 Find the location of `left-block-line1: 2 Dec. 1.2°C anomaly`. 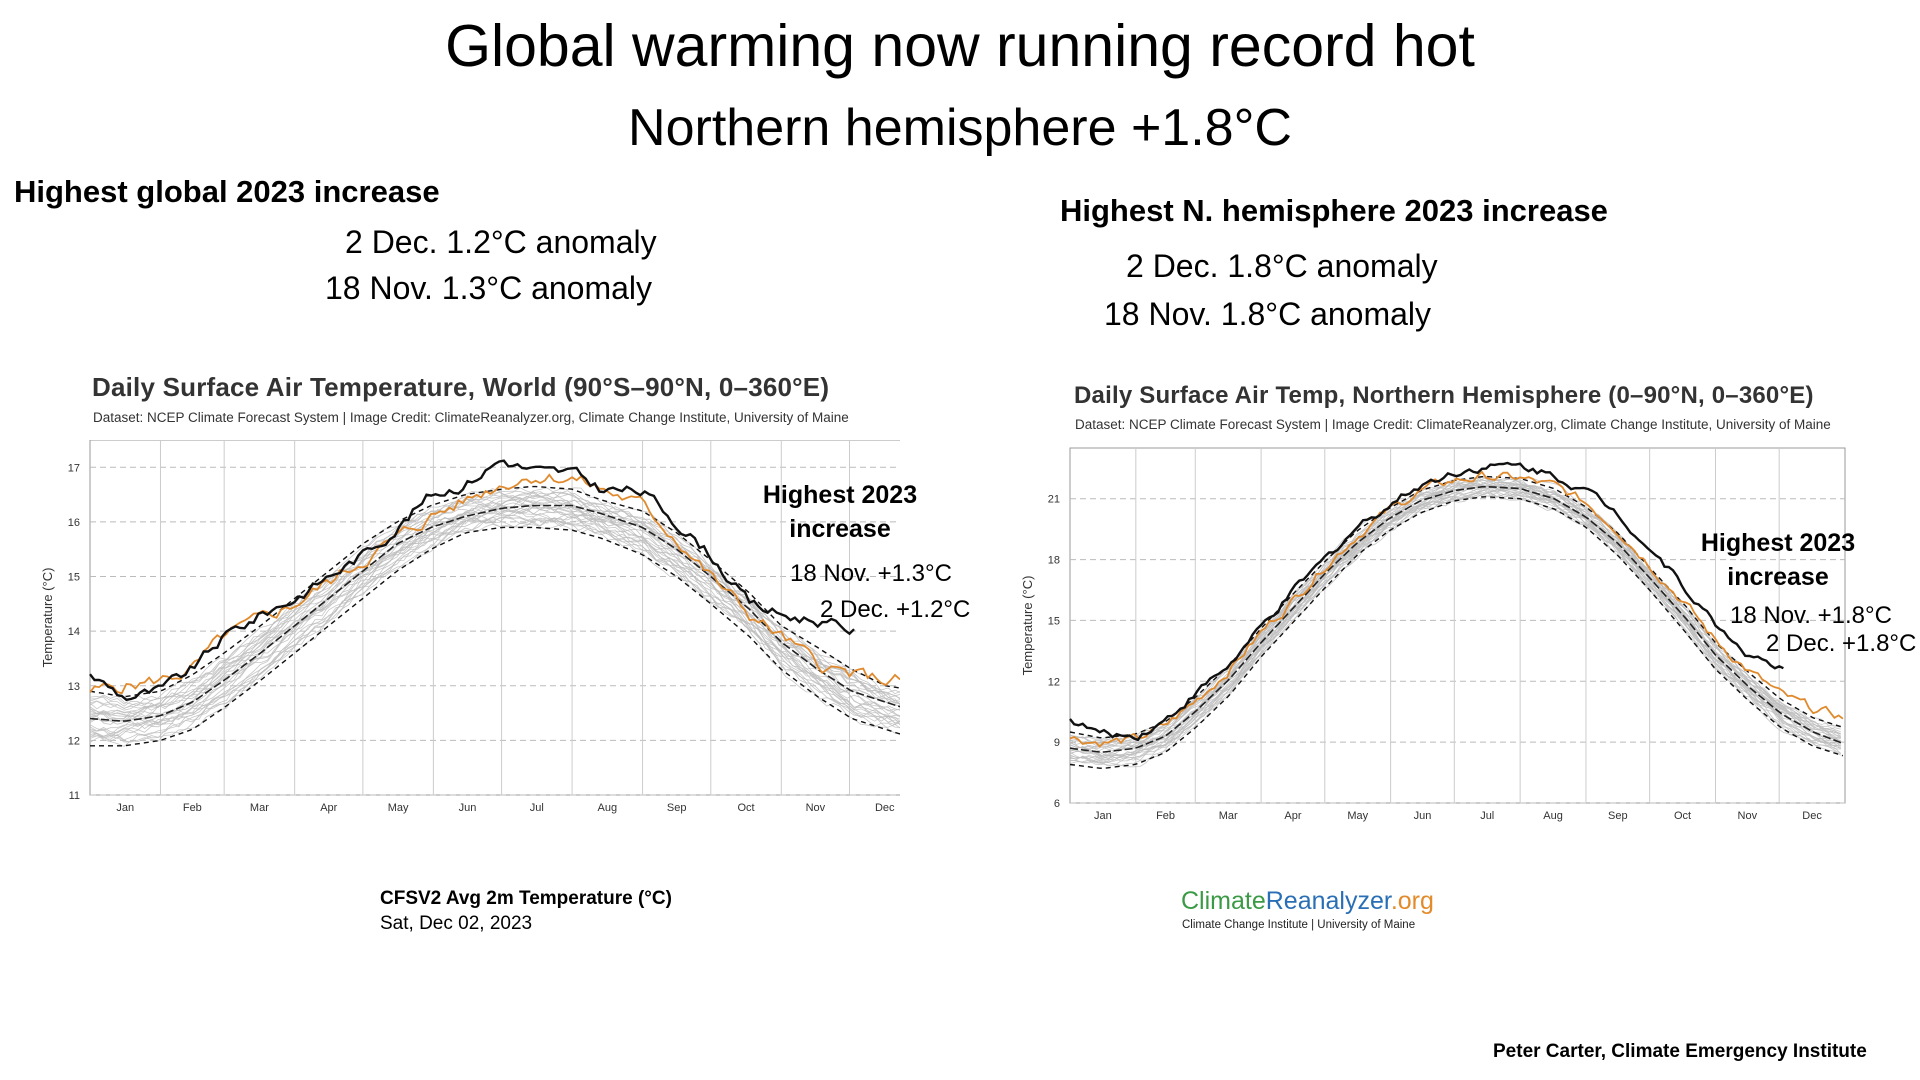

left-block-line1: 2 Dec. 1.2°C anomaly is located at coordinates (501, 242).